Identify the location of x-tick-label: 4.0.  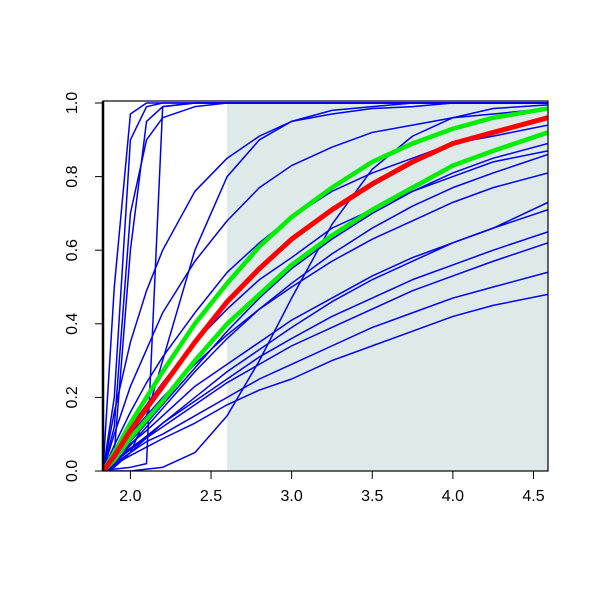
(453, 496).